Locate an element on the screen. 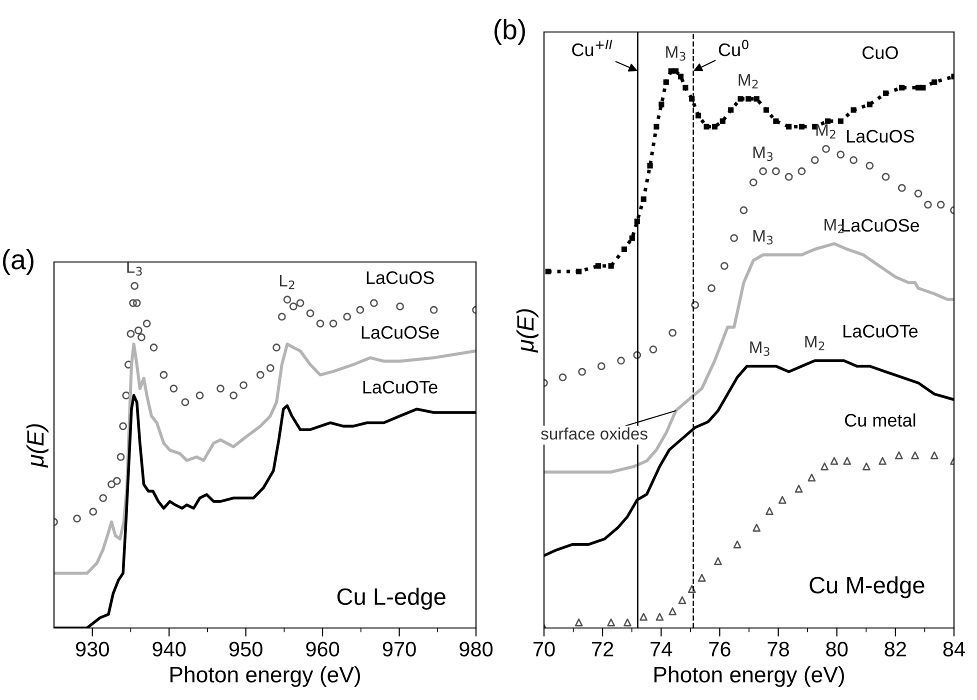 The width and height of the screenshot is (977, 700). ref-line-label: Cu$^{+II}$ is located at coordinates (592, 48).